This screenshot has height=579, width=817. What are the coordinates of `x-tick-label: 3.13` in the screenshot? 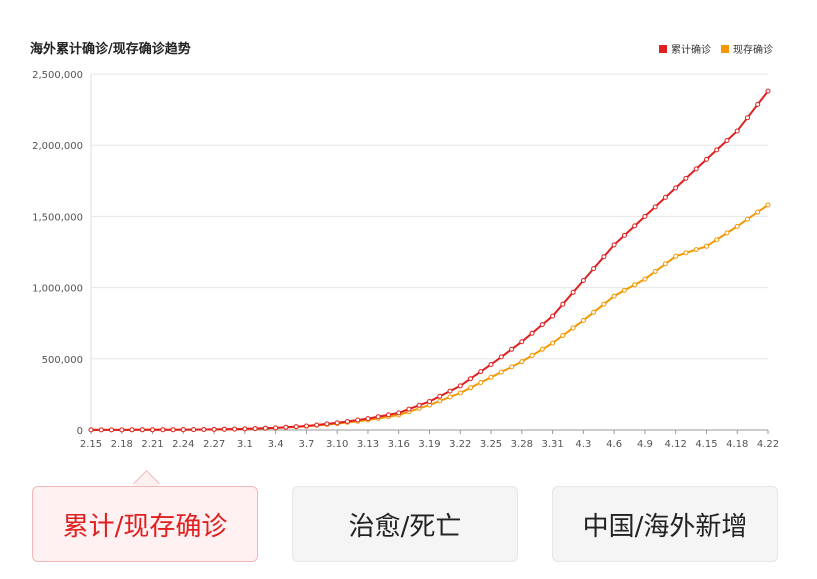 It's located at (368, 444).